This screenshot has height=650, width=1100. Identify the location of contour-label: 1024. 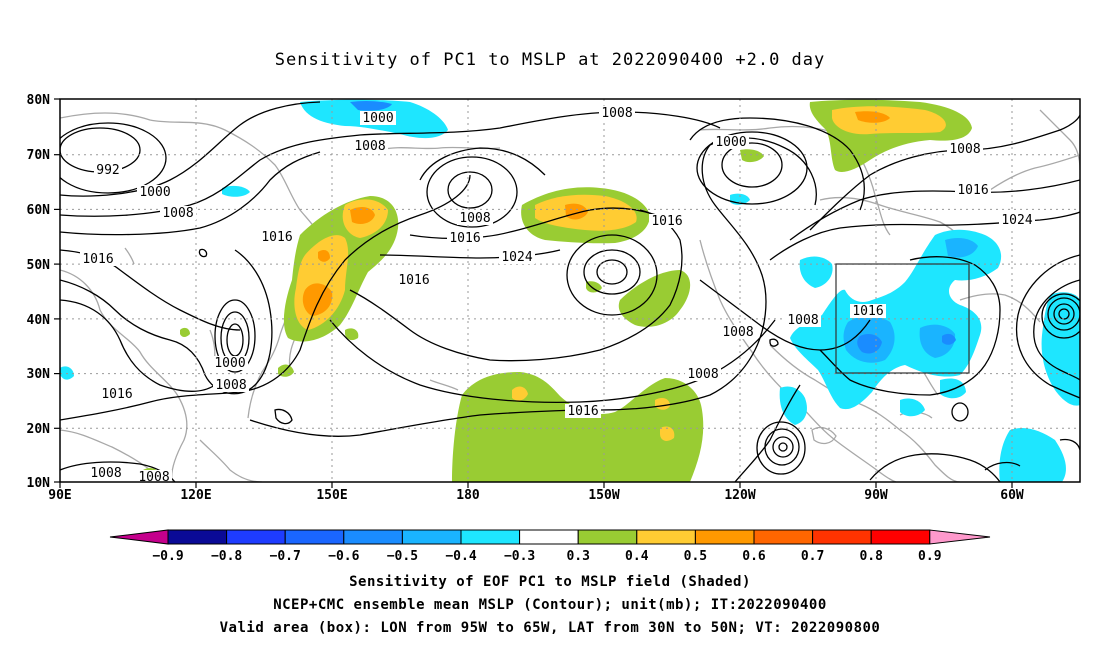
(1016, 220).